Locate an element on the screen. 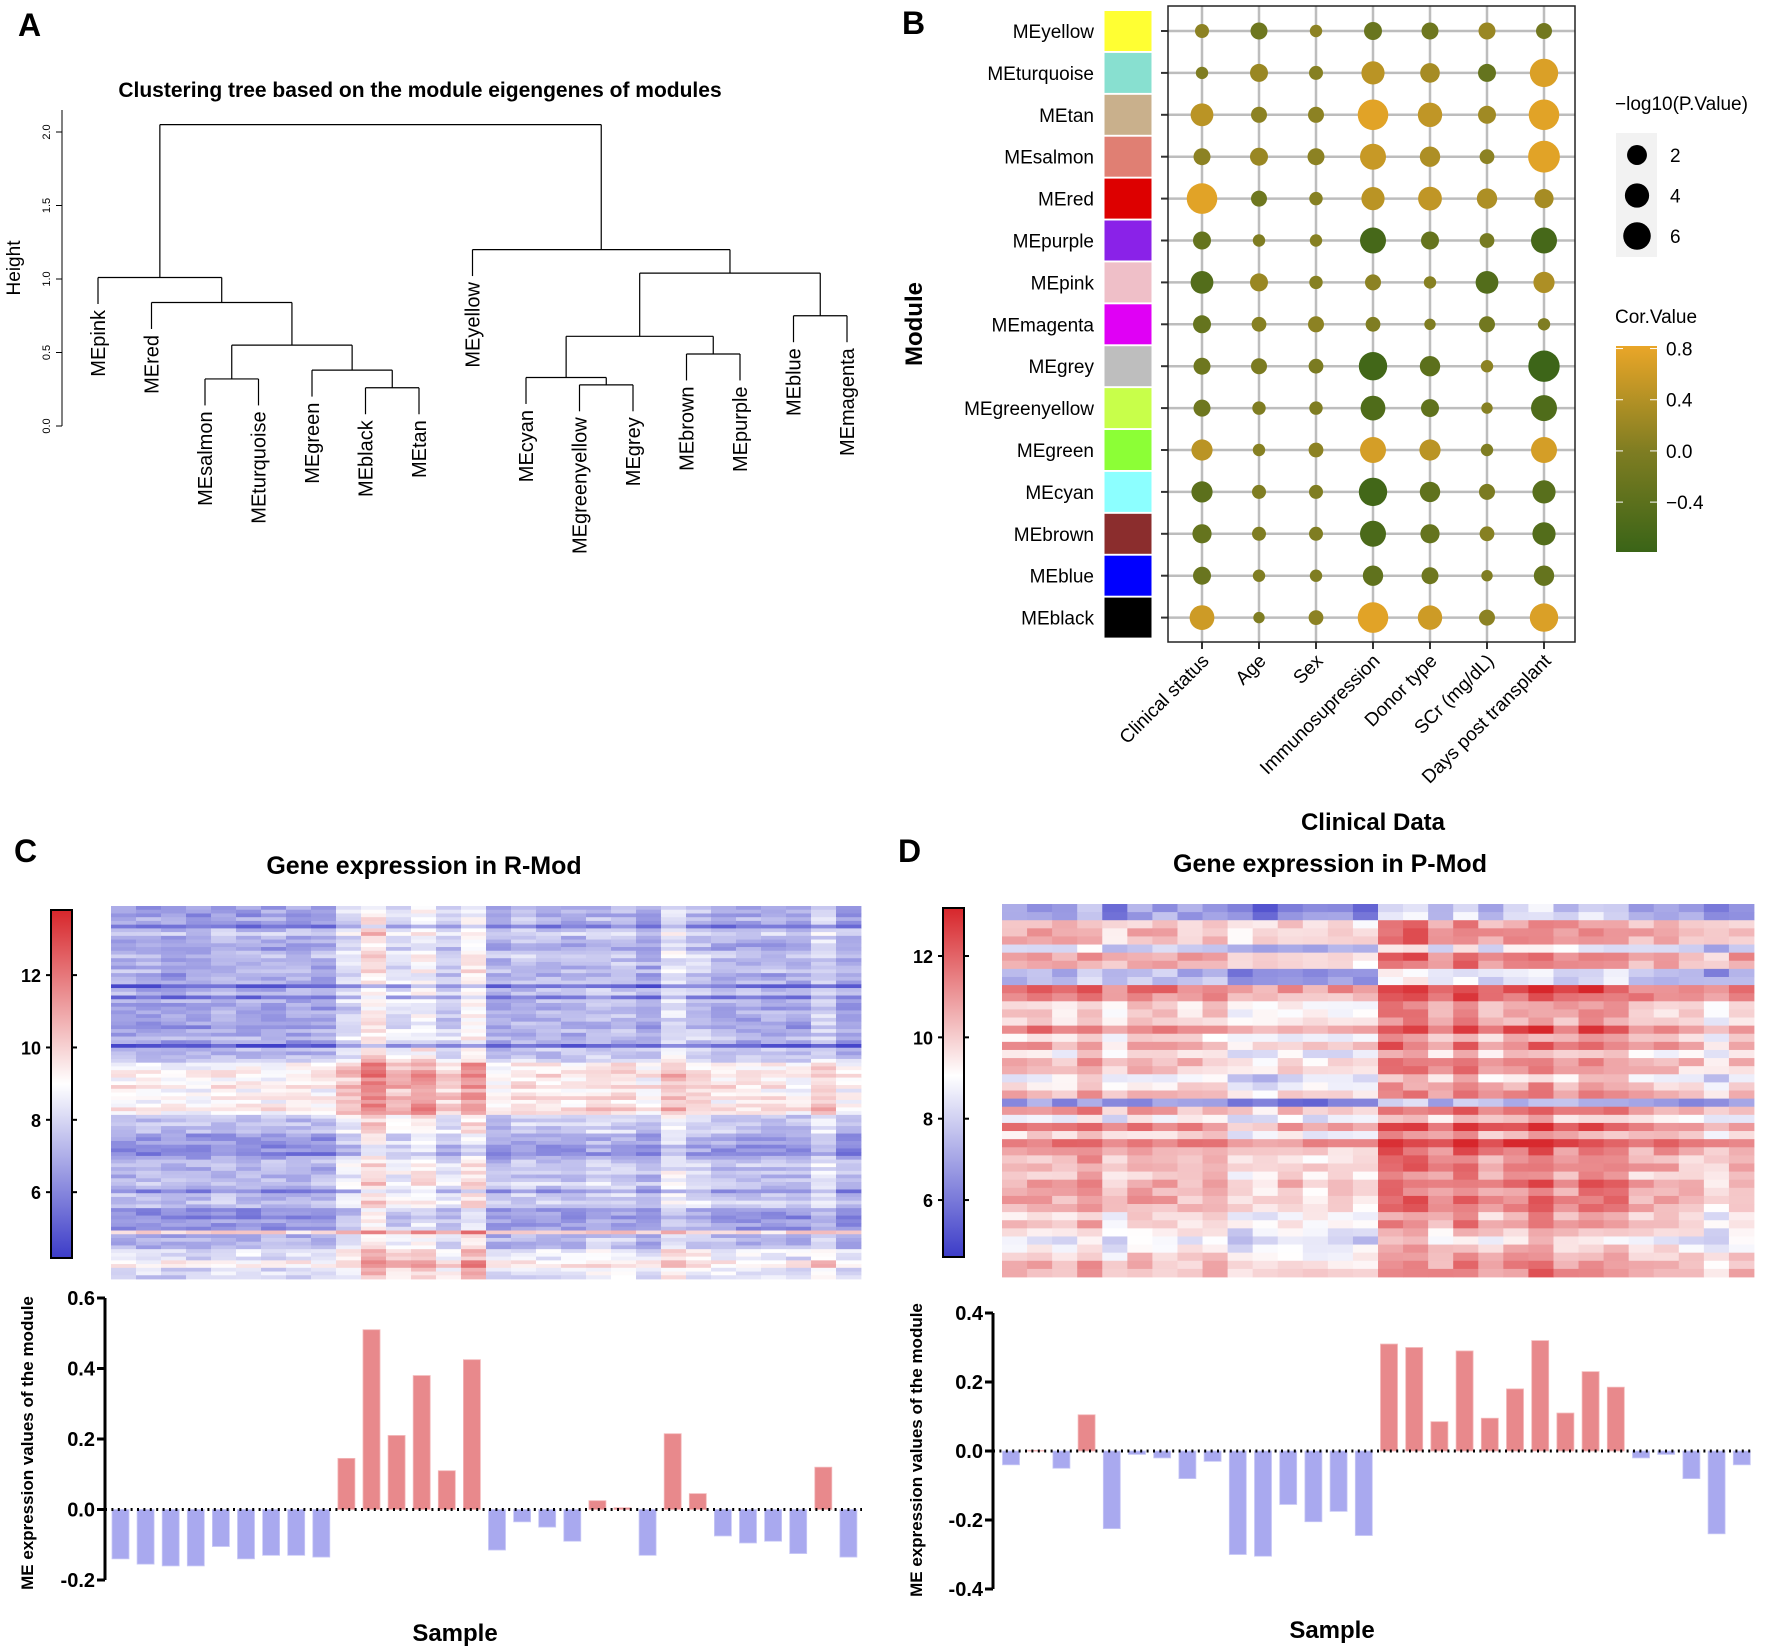  bar is located at coordinates (748, 1526).